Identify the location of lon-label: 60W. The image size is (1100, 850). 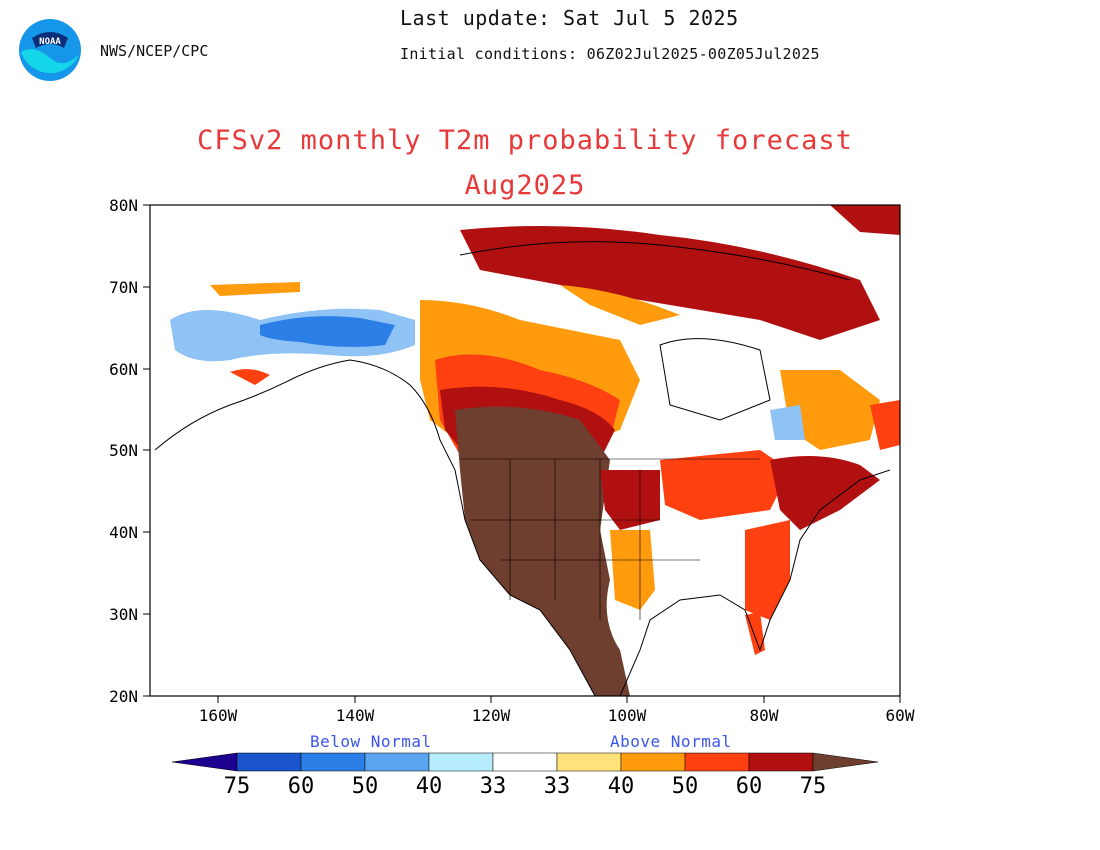
(900, 715).